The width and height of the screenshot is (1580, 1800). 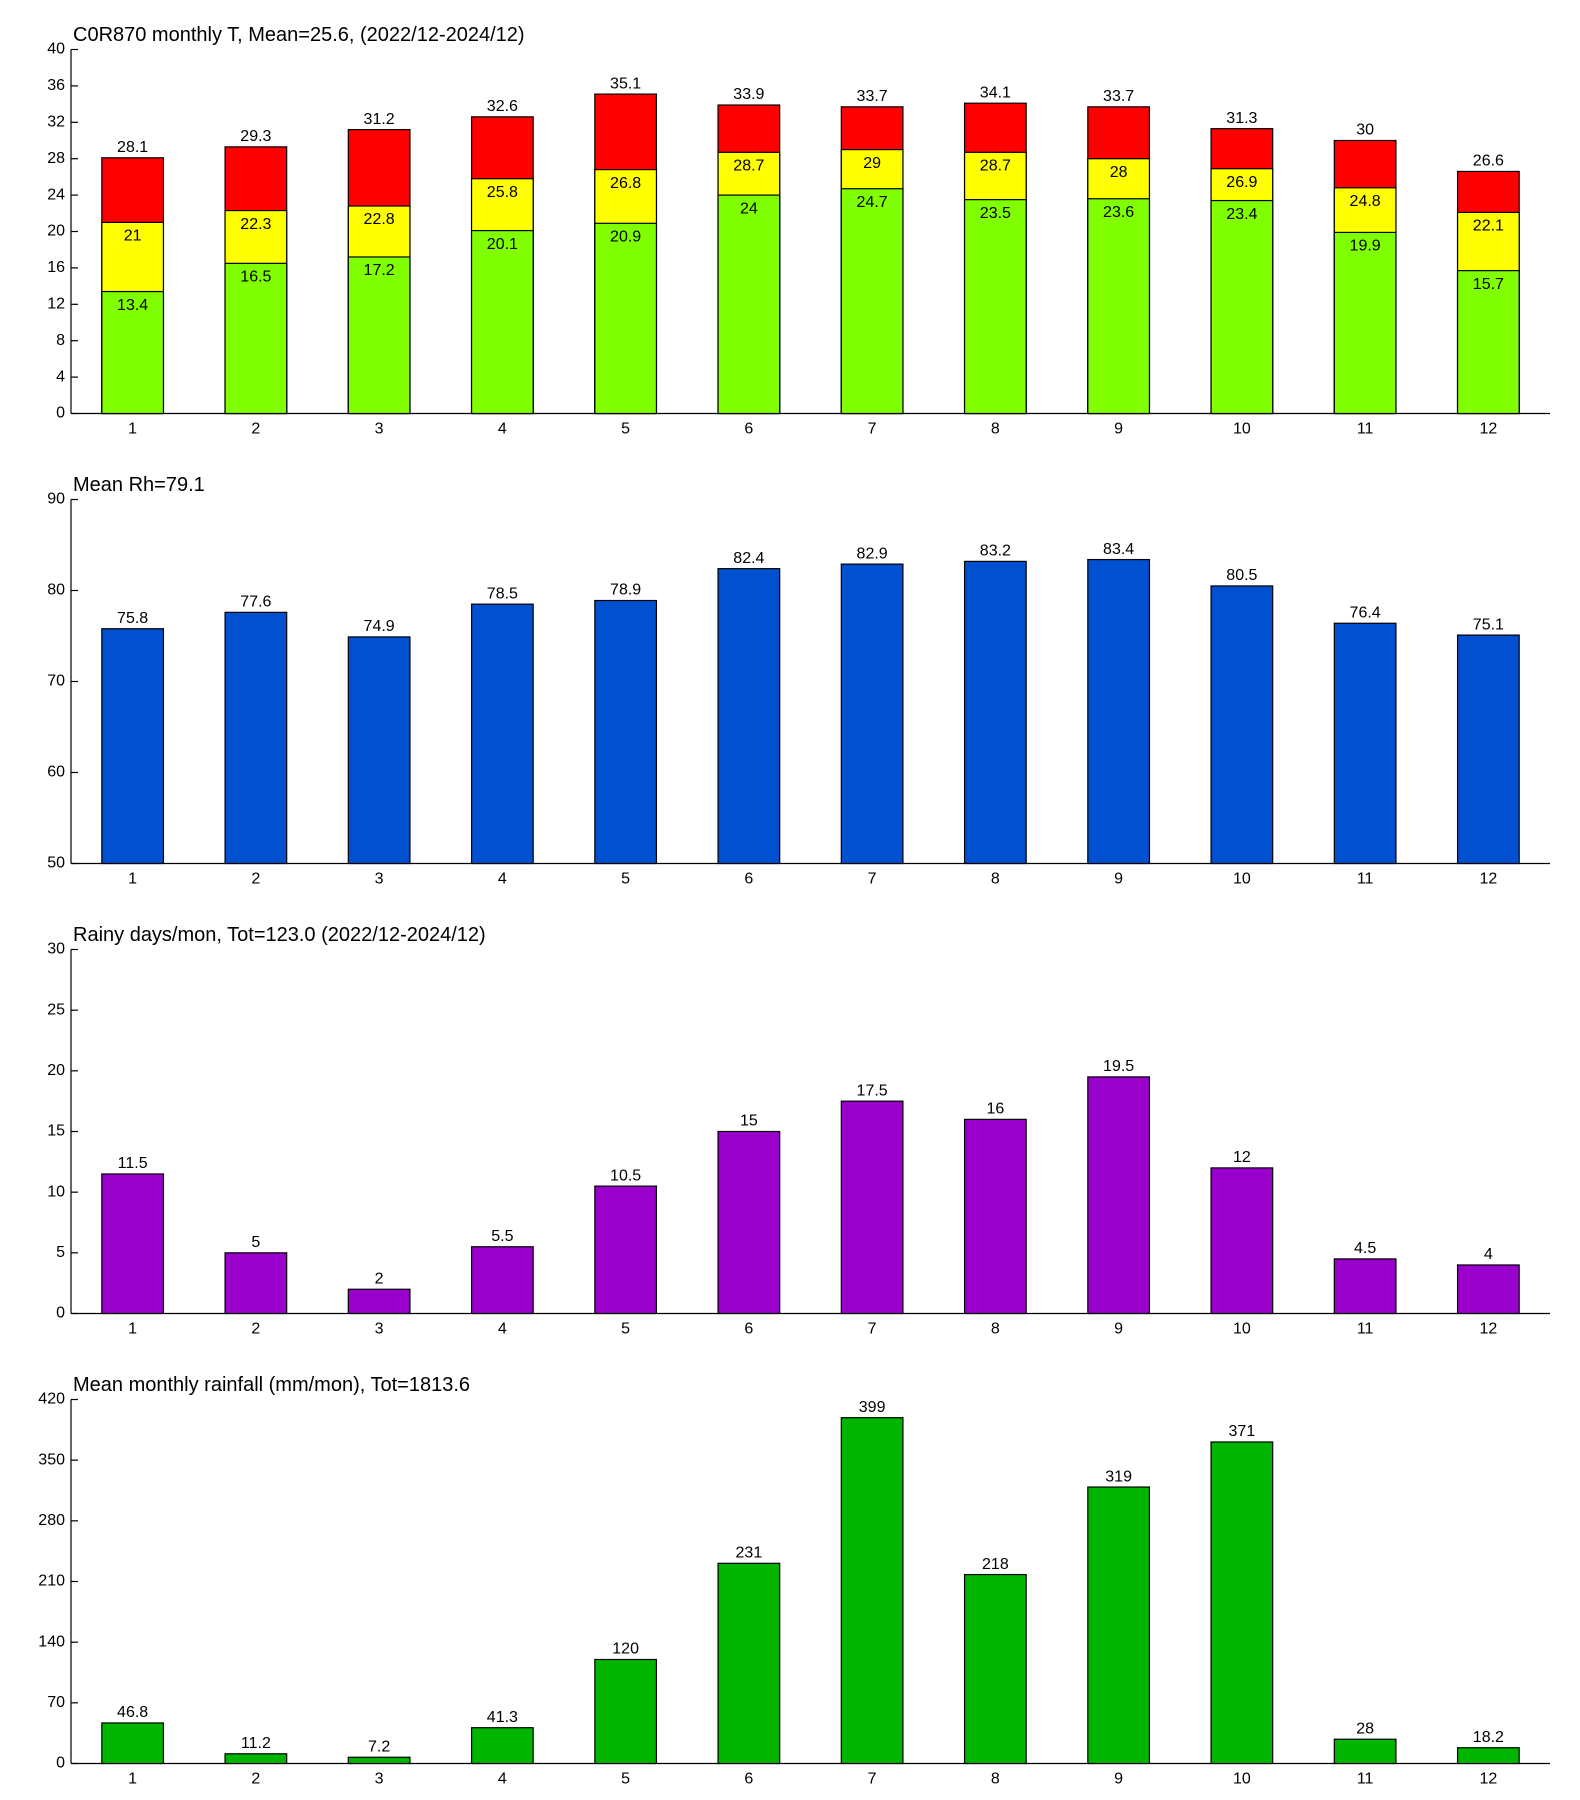 I want to click on data-label: 33.7, so click(x=872, y=96).